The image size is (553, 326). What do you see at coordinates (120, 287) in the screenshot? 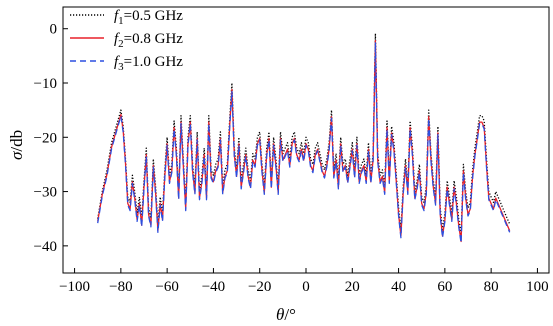
I see `x-tick-label: −80` at bounding box center [120, 287].